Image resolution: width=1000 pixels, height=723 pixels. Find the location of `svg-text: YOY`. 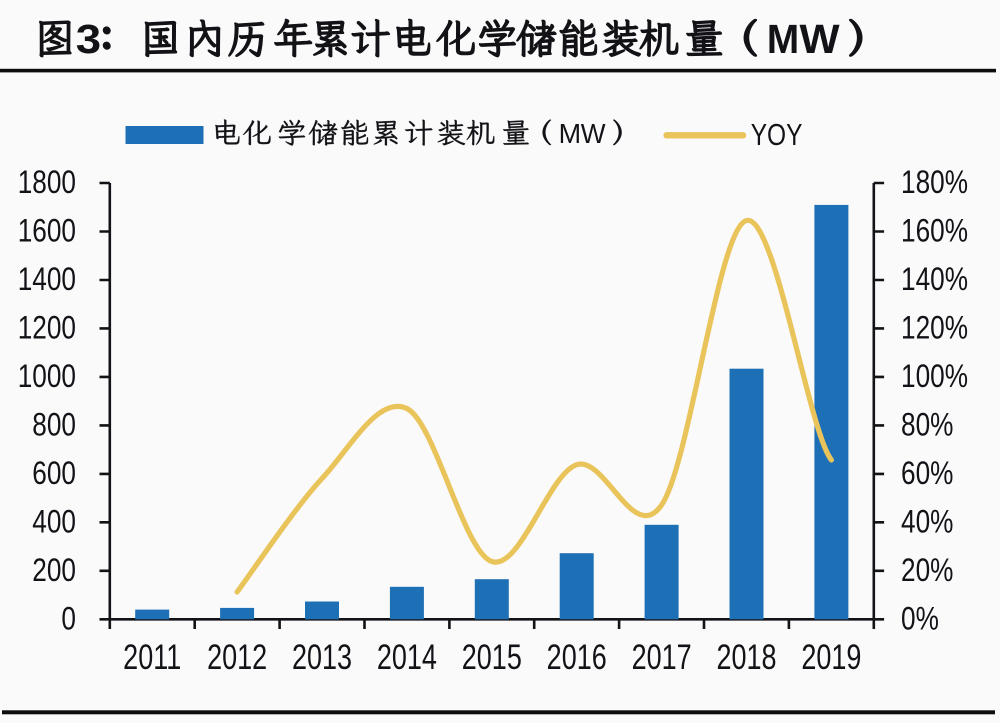

svg-text: YOY is located at coordinates (777, 134).